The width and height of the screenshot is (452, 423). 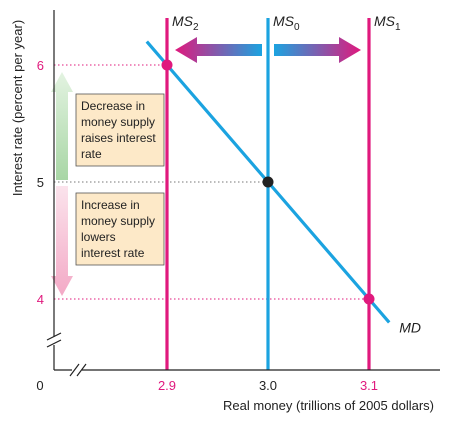 I want to click on increase-note-line: Increase in, so click(x=110, y=205).